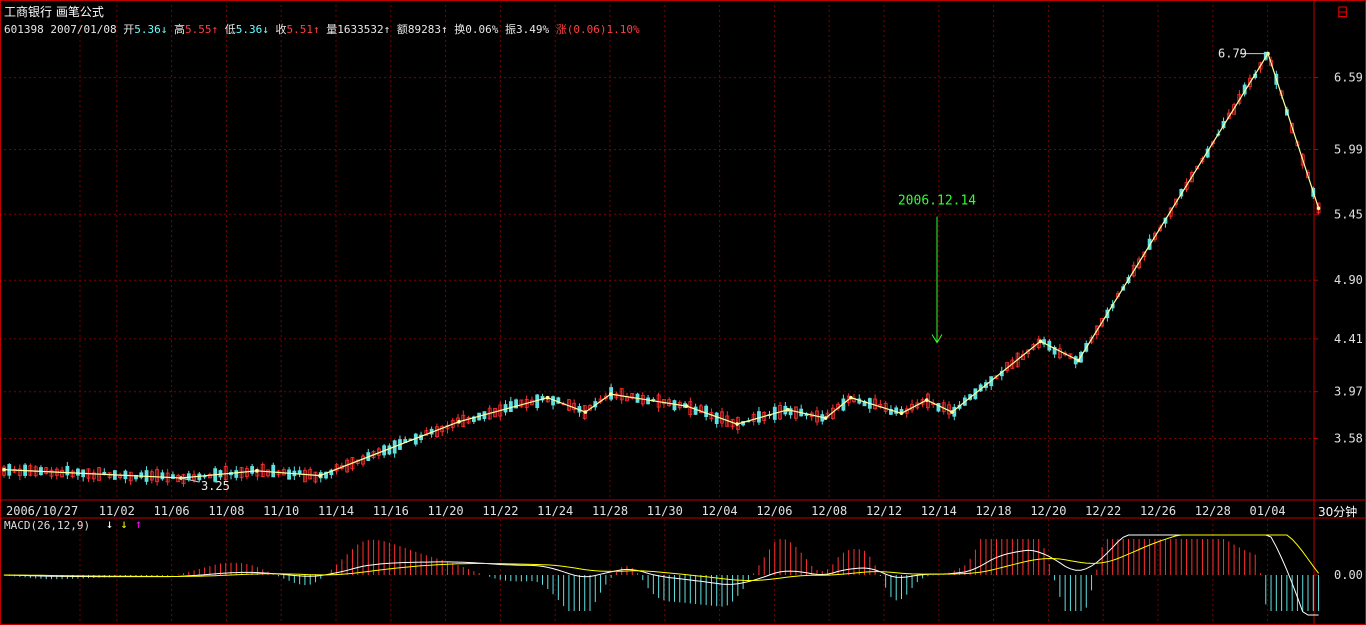 Image resolution: width=1366 pixels, height=625 pixels. What do you see at coordinates (179, 29) in the screenshot?
I see `high-label: 高` at bounding box center [179, 29].